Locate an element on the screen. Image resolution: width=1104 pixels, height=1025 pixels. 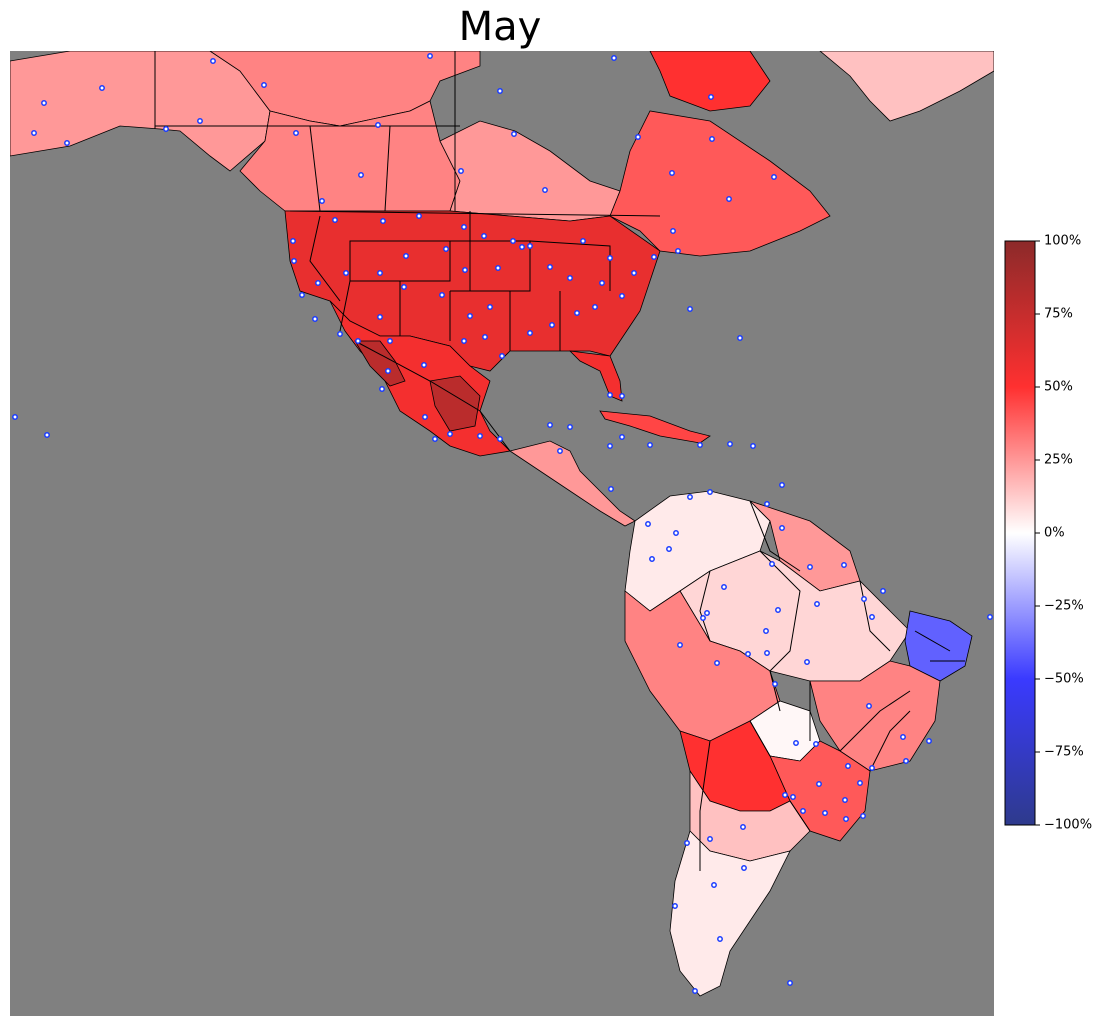
colorbar-gradient is located at coordinates (1020, 533).